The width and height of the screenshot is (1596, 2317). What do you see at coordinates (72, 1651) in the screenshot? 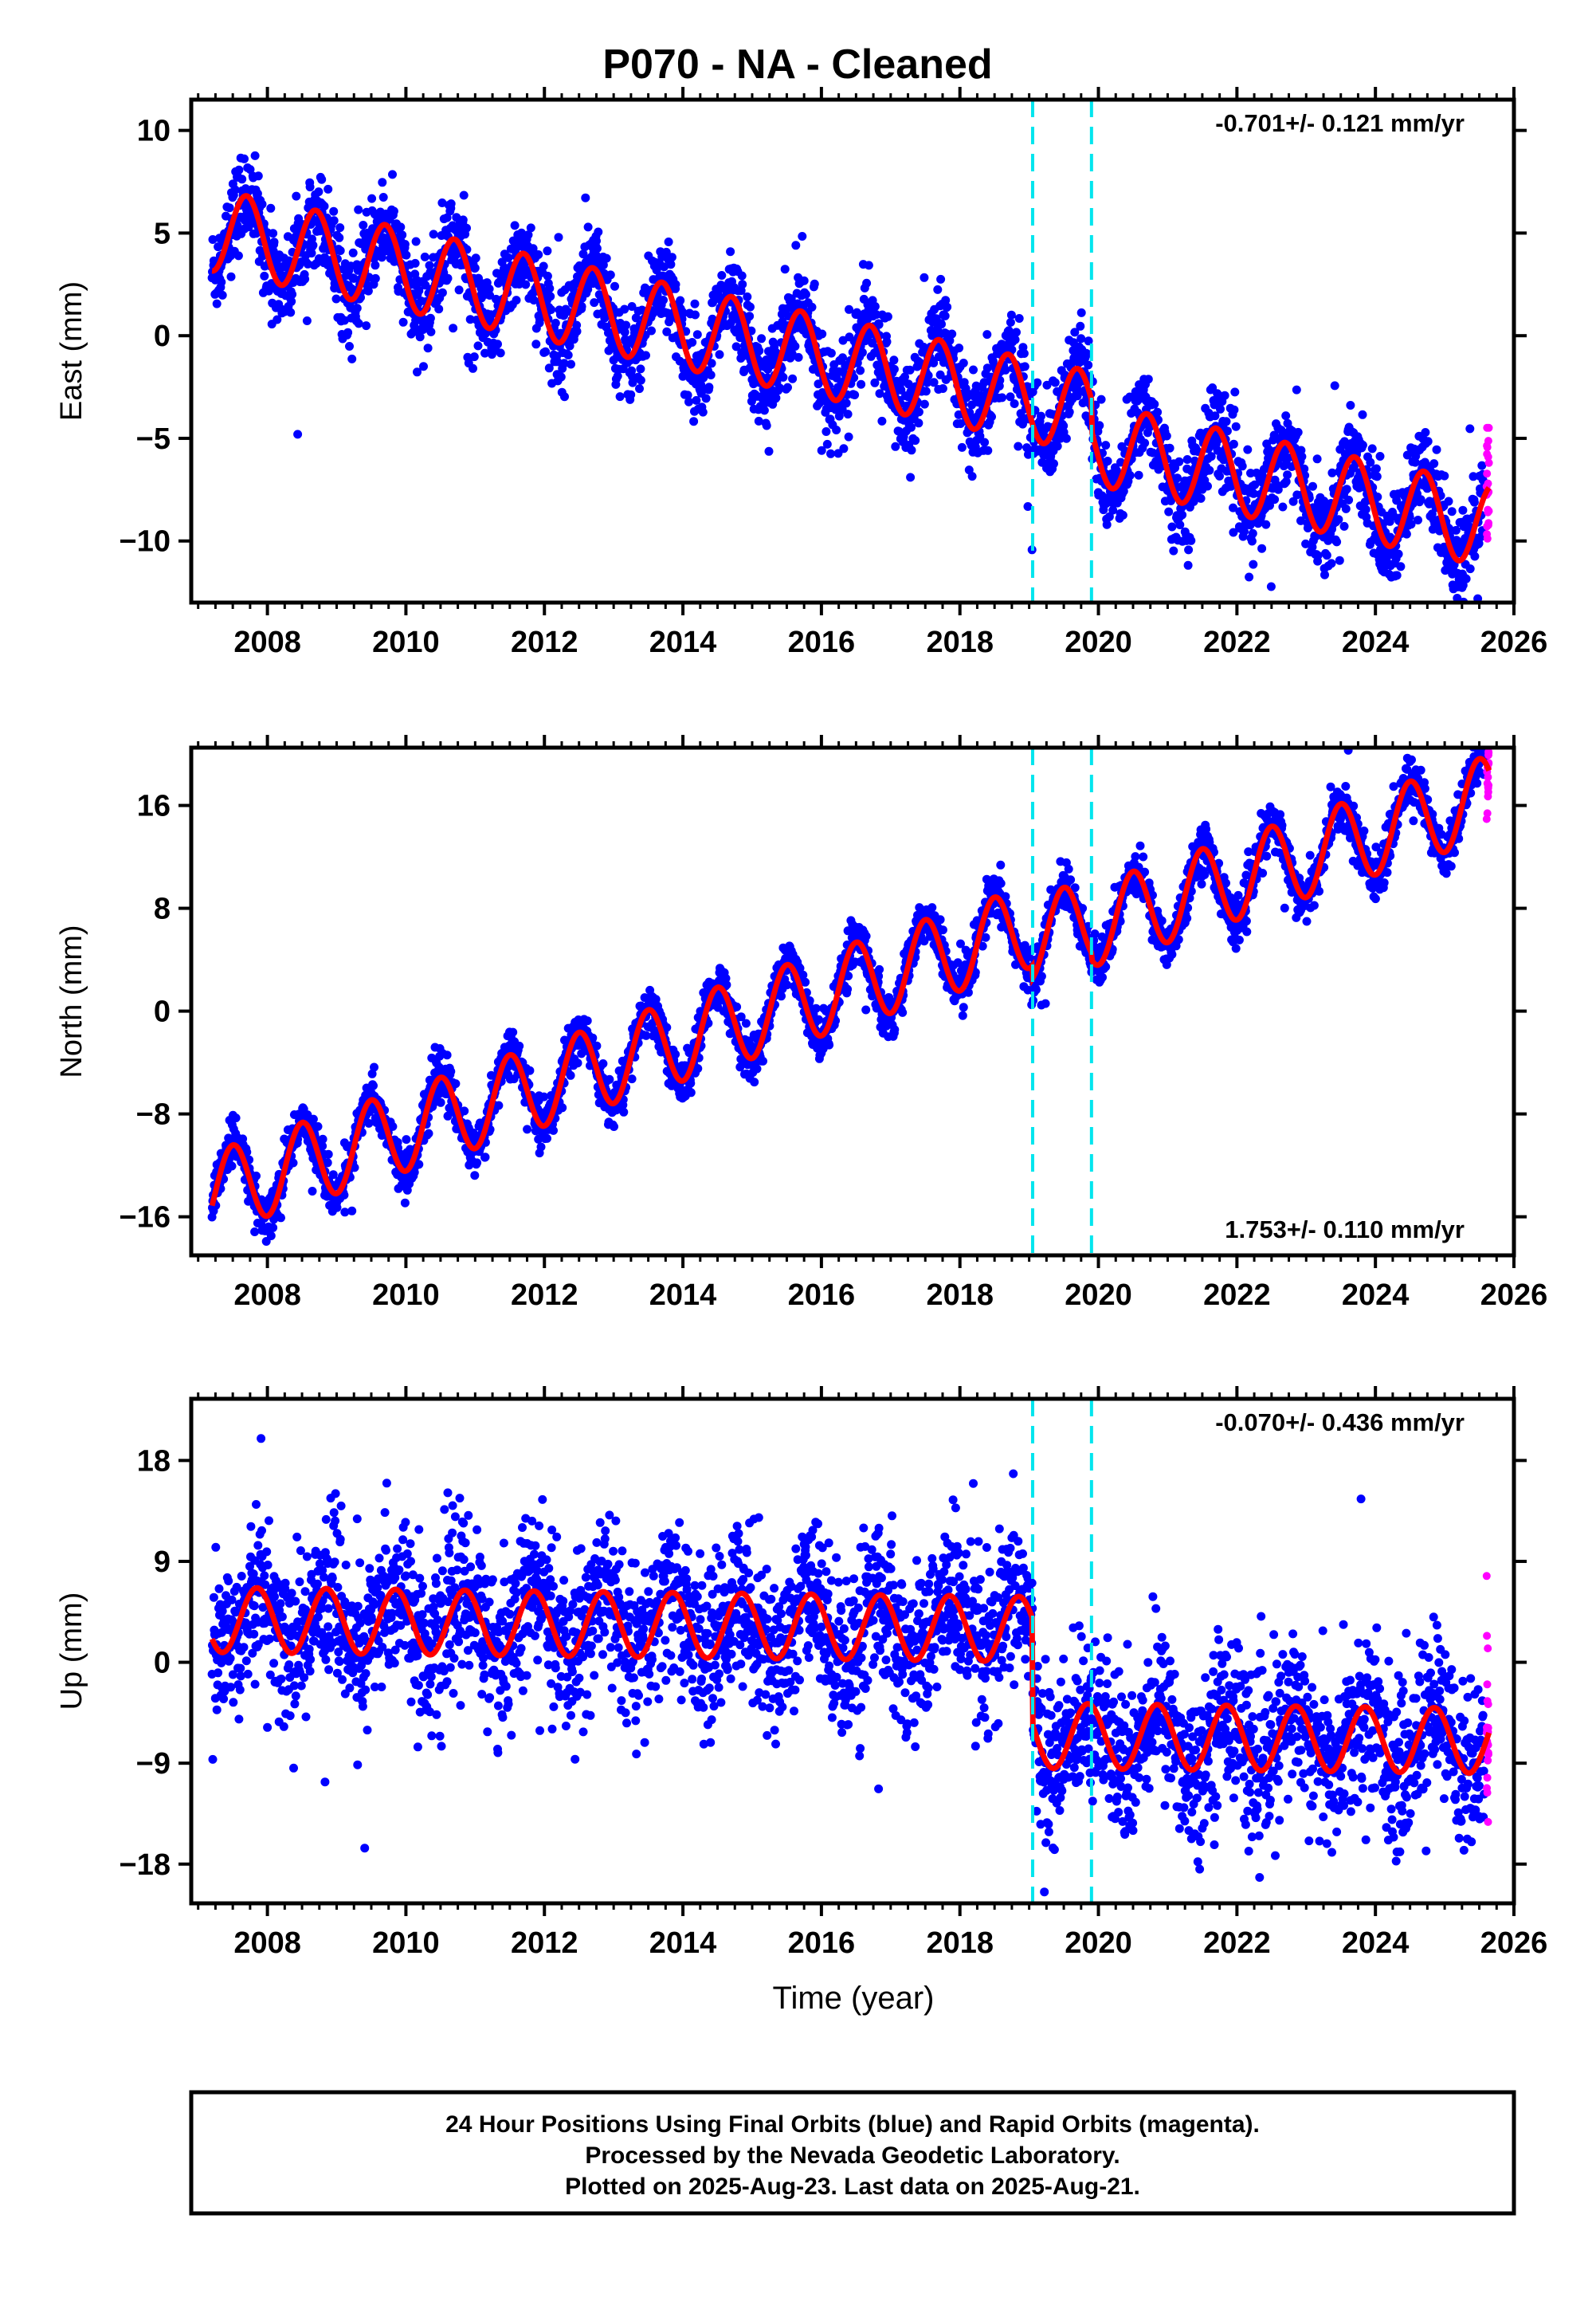
I see `y-axis-label: Up (mm)` at bounding box center [72, 1651].